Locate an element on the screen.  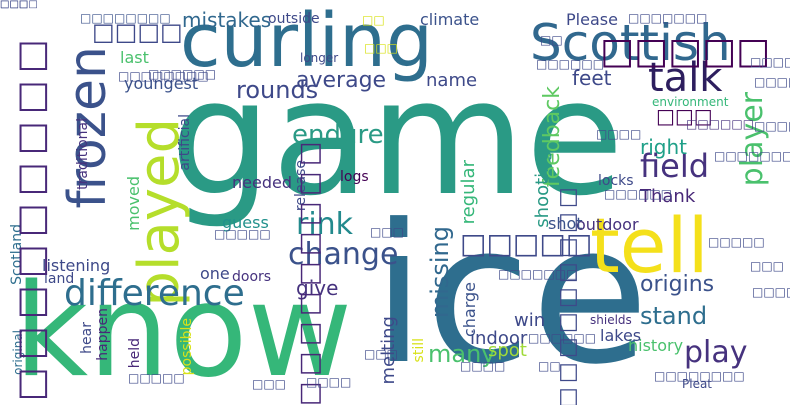
cloud-word: stand is located at coordinates (674, 316).